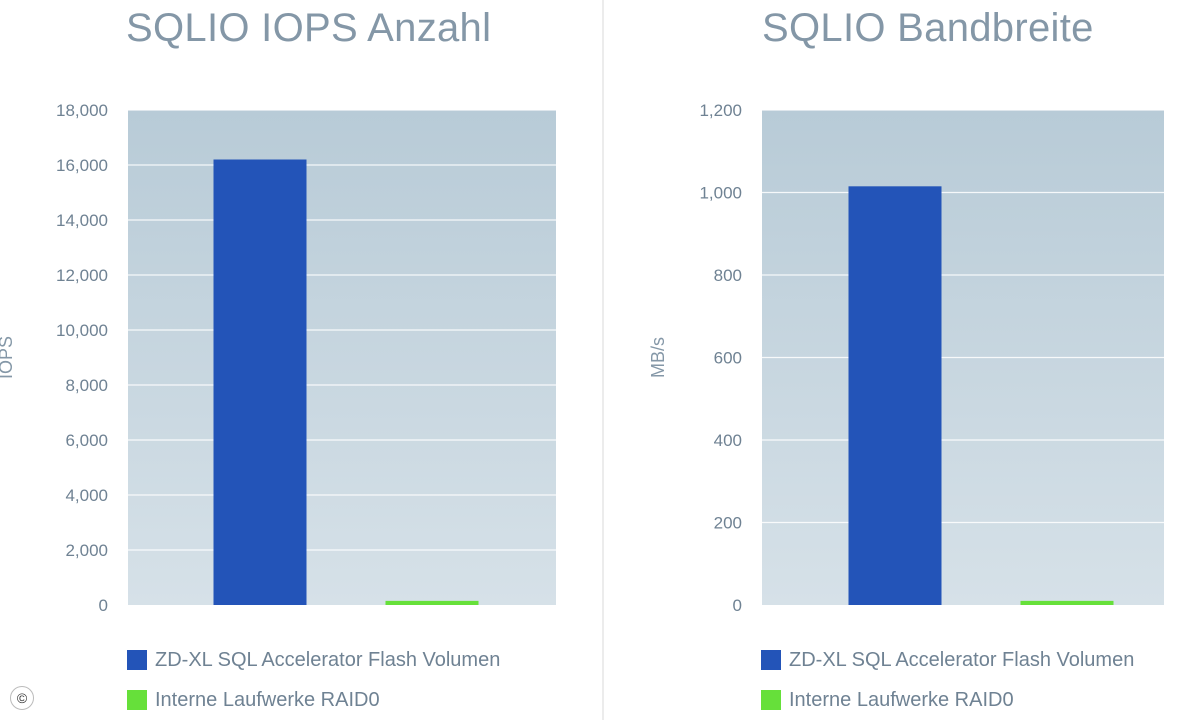 The image size is (1200, 720). I want to click on y-tick-label: 4,000, so click(86, 495).